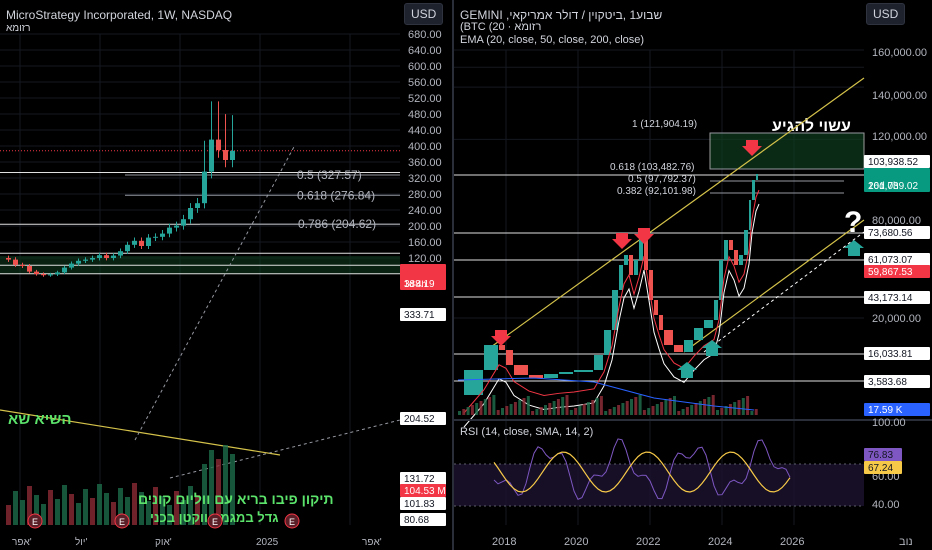  I want to click on annotation-fib: תיקון פיבו בריא עם ווליום קונים, so click(236, 499).